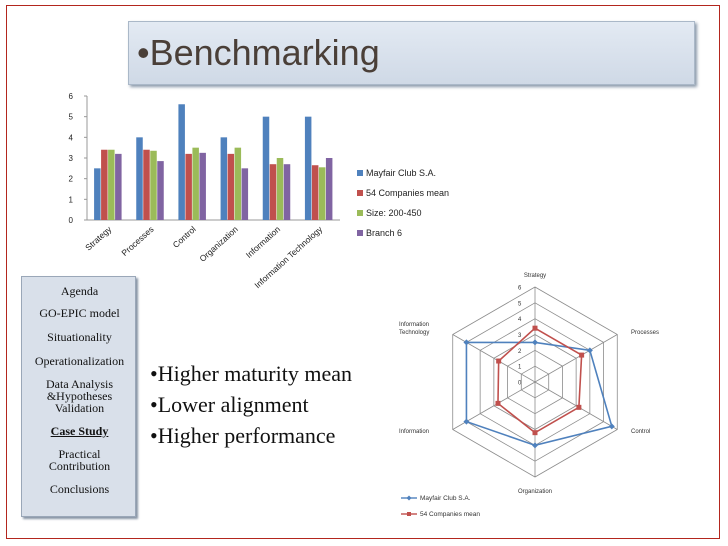  What do you see at coordinates (411, 53) in the screenshot?
I see `title-banner: •Benchmarking` at bounding box center [411, 53].